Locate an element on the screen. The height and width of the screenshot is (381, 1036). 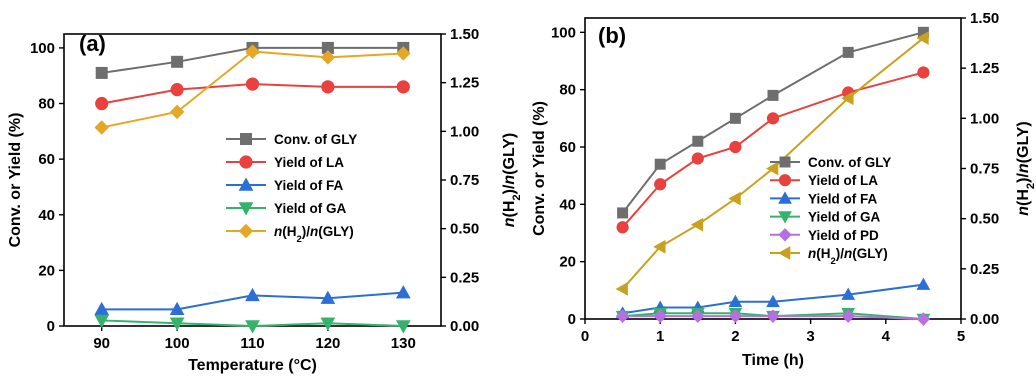
y2-axis-label-part: (H is located at coordinates (509, 209).